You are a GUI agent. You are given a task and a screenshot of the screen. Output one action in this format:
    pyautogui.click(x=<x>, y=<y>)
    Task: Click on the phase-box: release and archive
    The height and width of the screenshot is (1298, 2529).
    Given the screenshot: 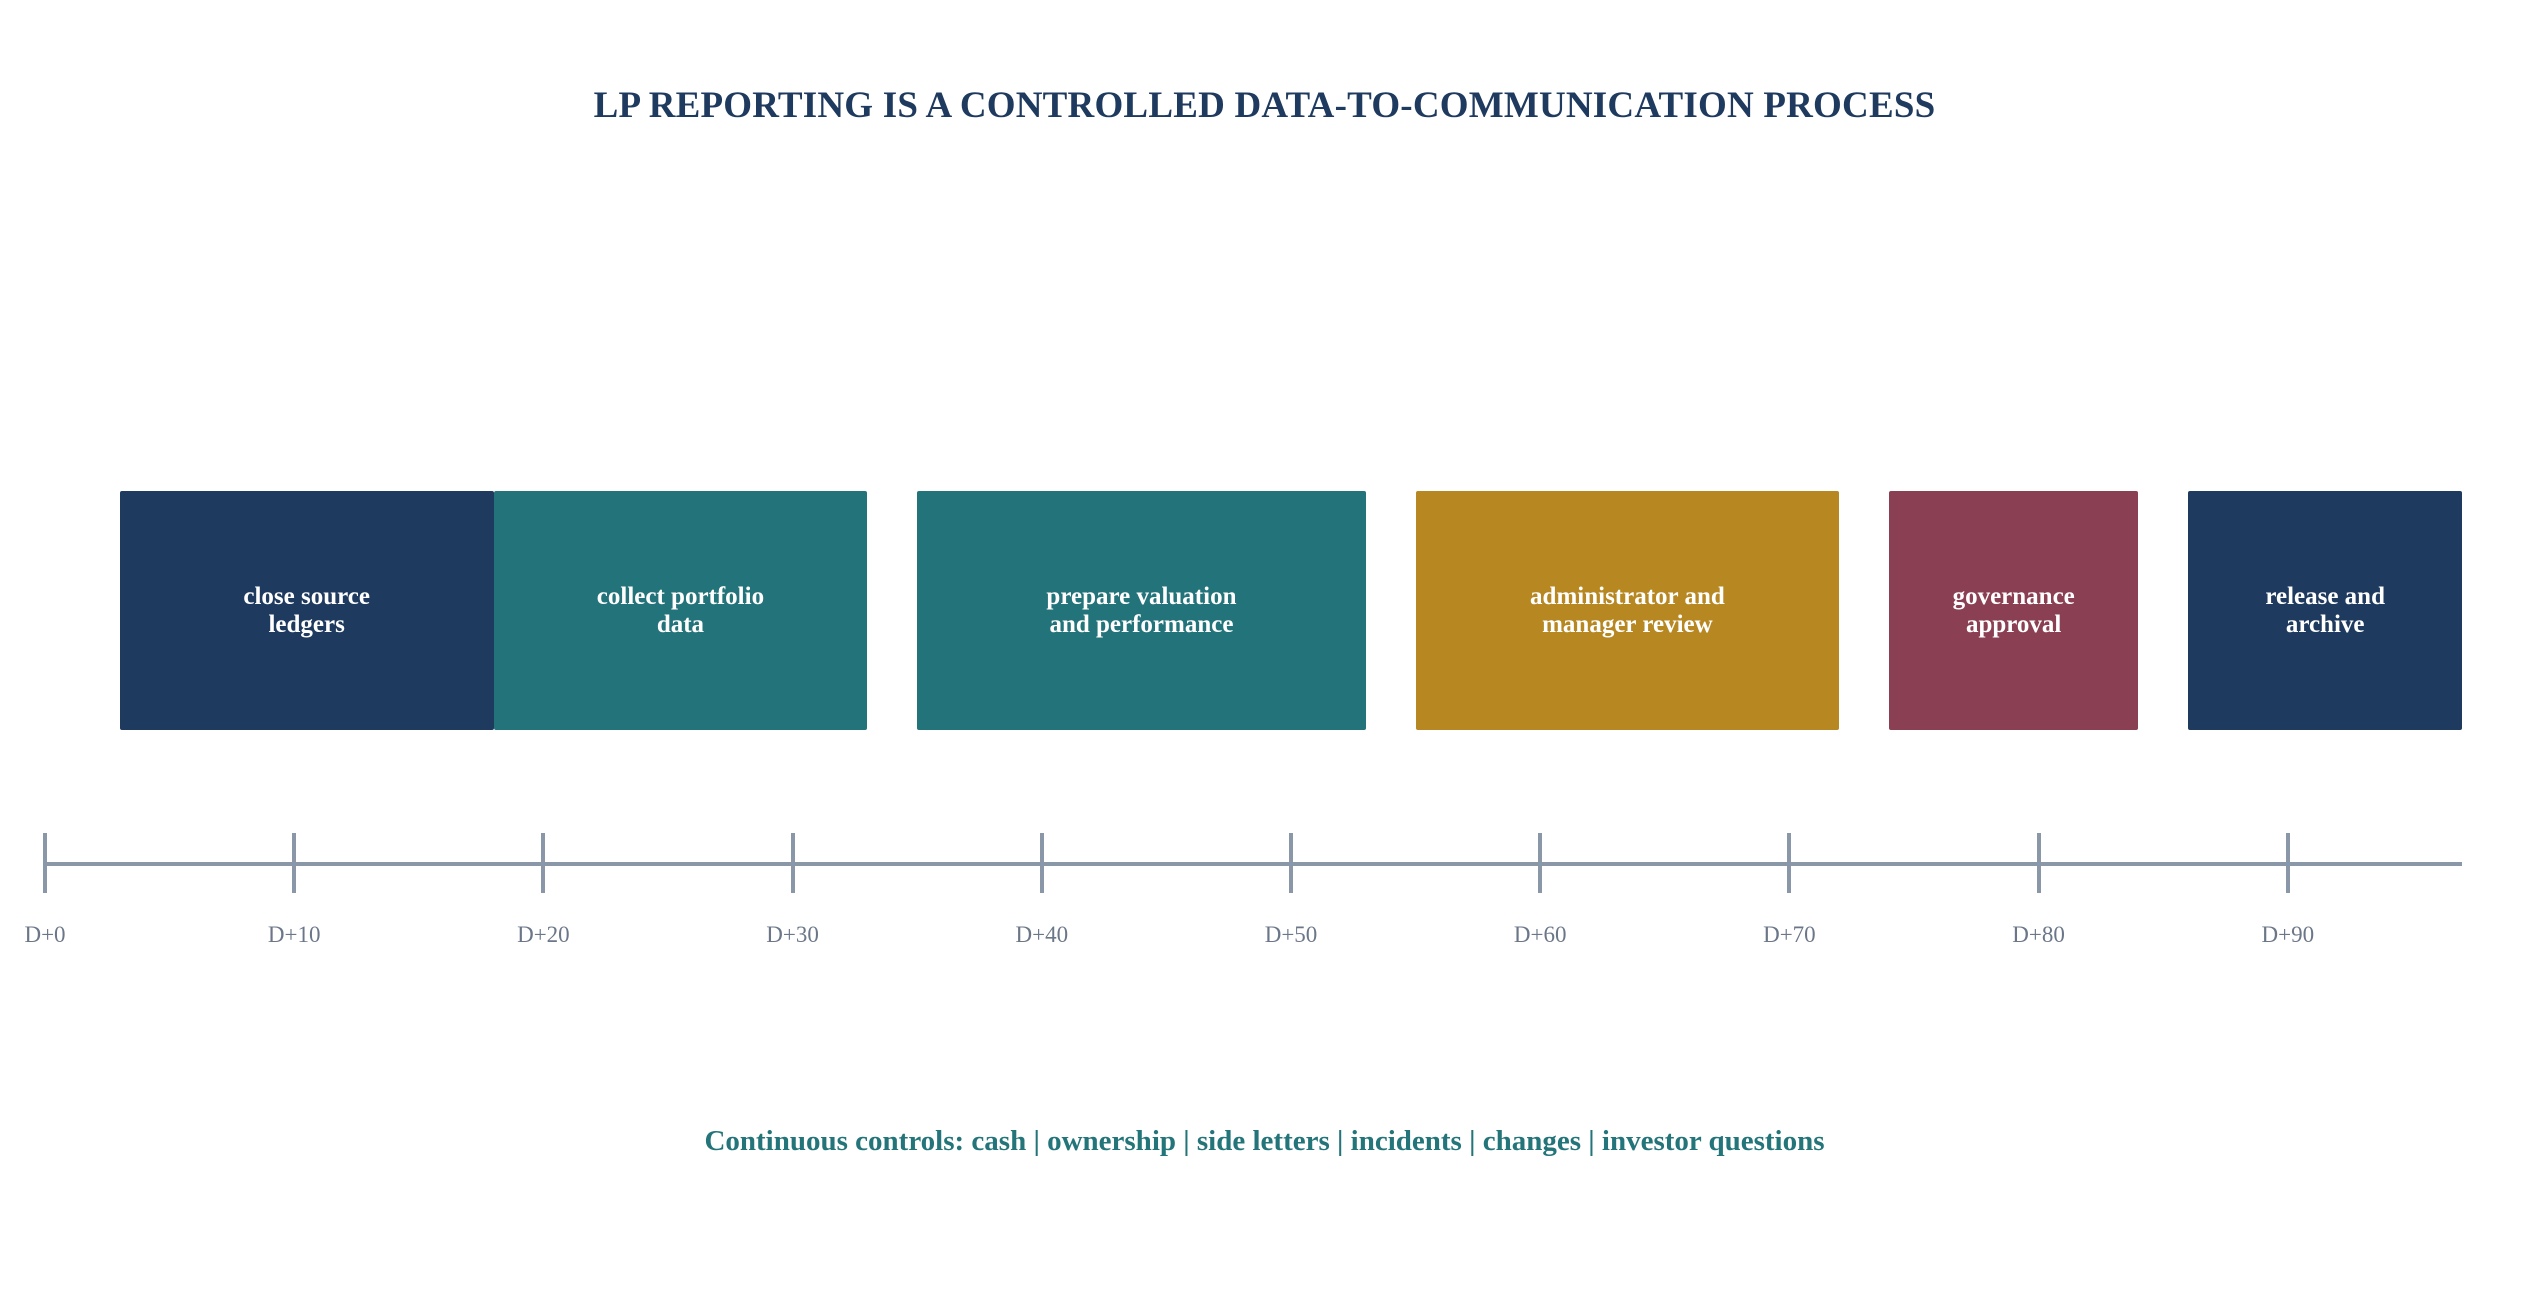 What is the action you would take?
    pyautogui.click(x=2325, y=610)
    